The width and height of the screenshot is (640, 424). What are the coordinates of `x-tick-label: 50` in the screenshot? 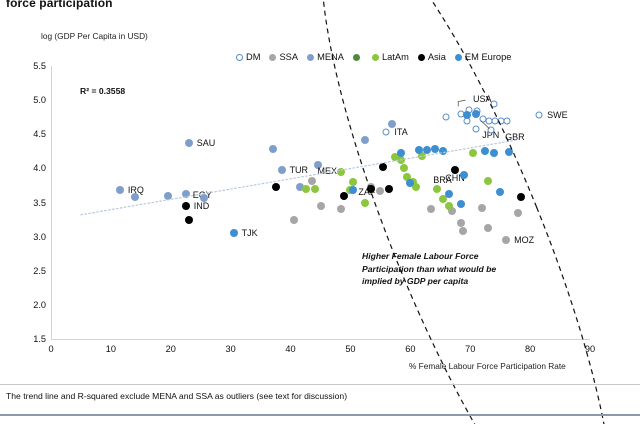 It's located at (350, 349).